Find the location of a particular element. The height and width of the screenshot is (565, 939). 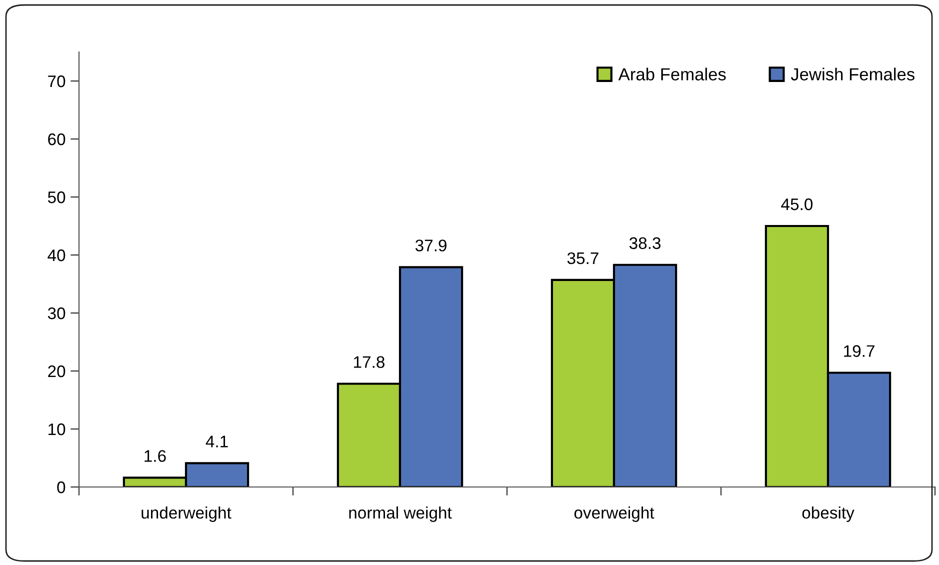

x-tick-label: normal weight is located at coordinates (400, 514).